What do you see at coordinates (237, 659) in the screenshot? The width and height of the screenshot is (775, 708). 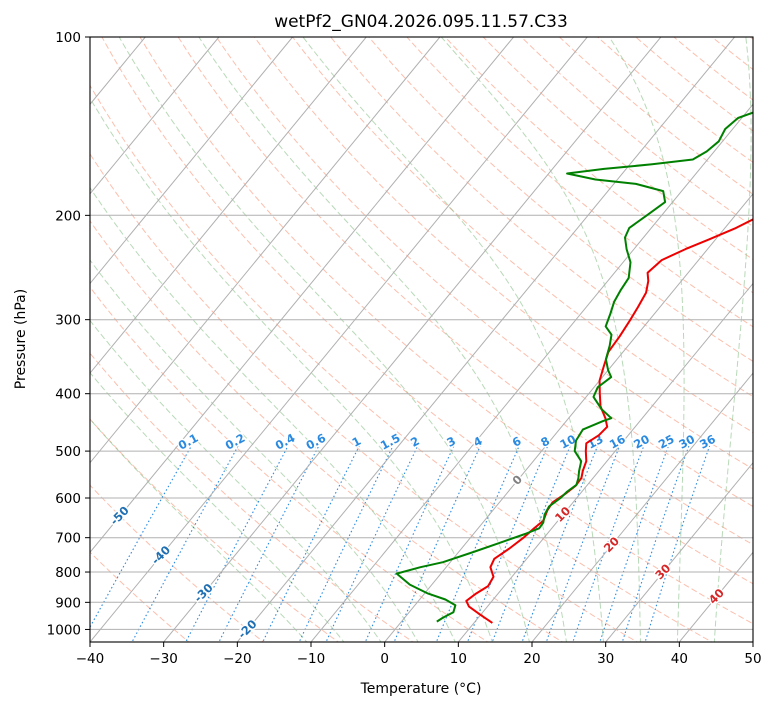 I see `x-tick-label: −20` at bounding box center [237, 659].